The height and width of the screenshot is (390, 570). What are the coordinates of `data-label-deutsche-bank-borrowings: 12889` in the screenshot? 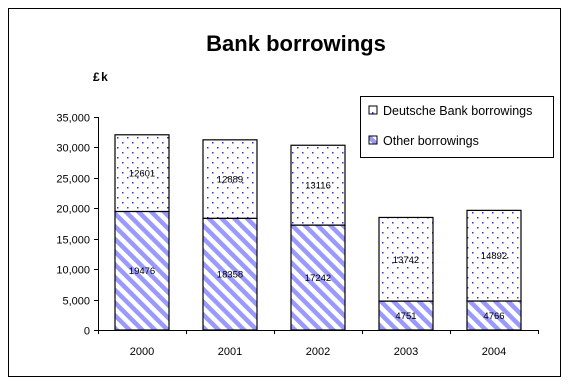 It's located at (230, 180).